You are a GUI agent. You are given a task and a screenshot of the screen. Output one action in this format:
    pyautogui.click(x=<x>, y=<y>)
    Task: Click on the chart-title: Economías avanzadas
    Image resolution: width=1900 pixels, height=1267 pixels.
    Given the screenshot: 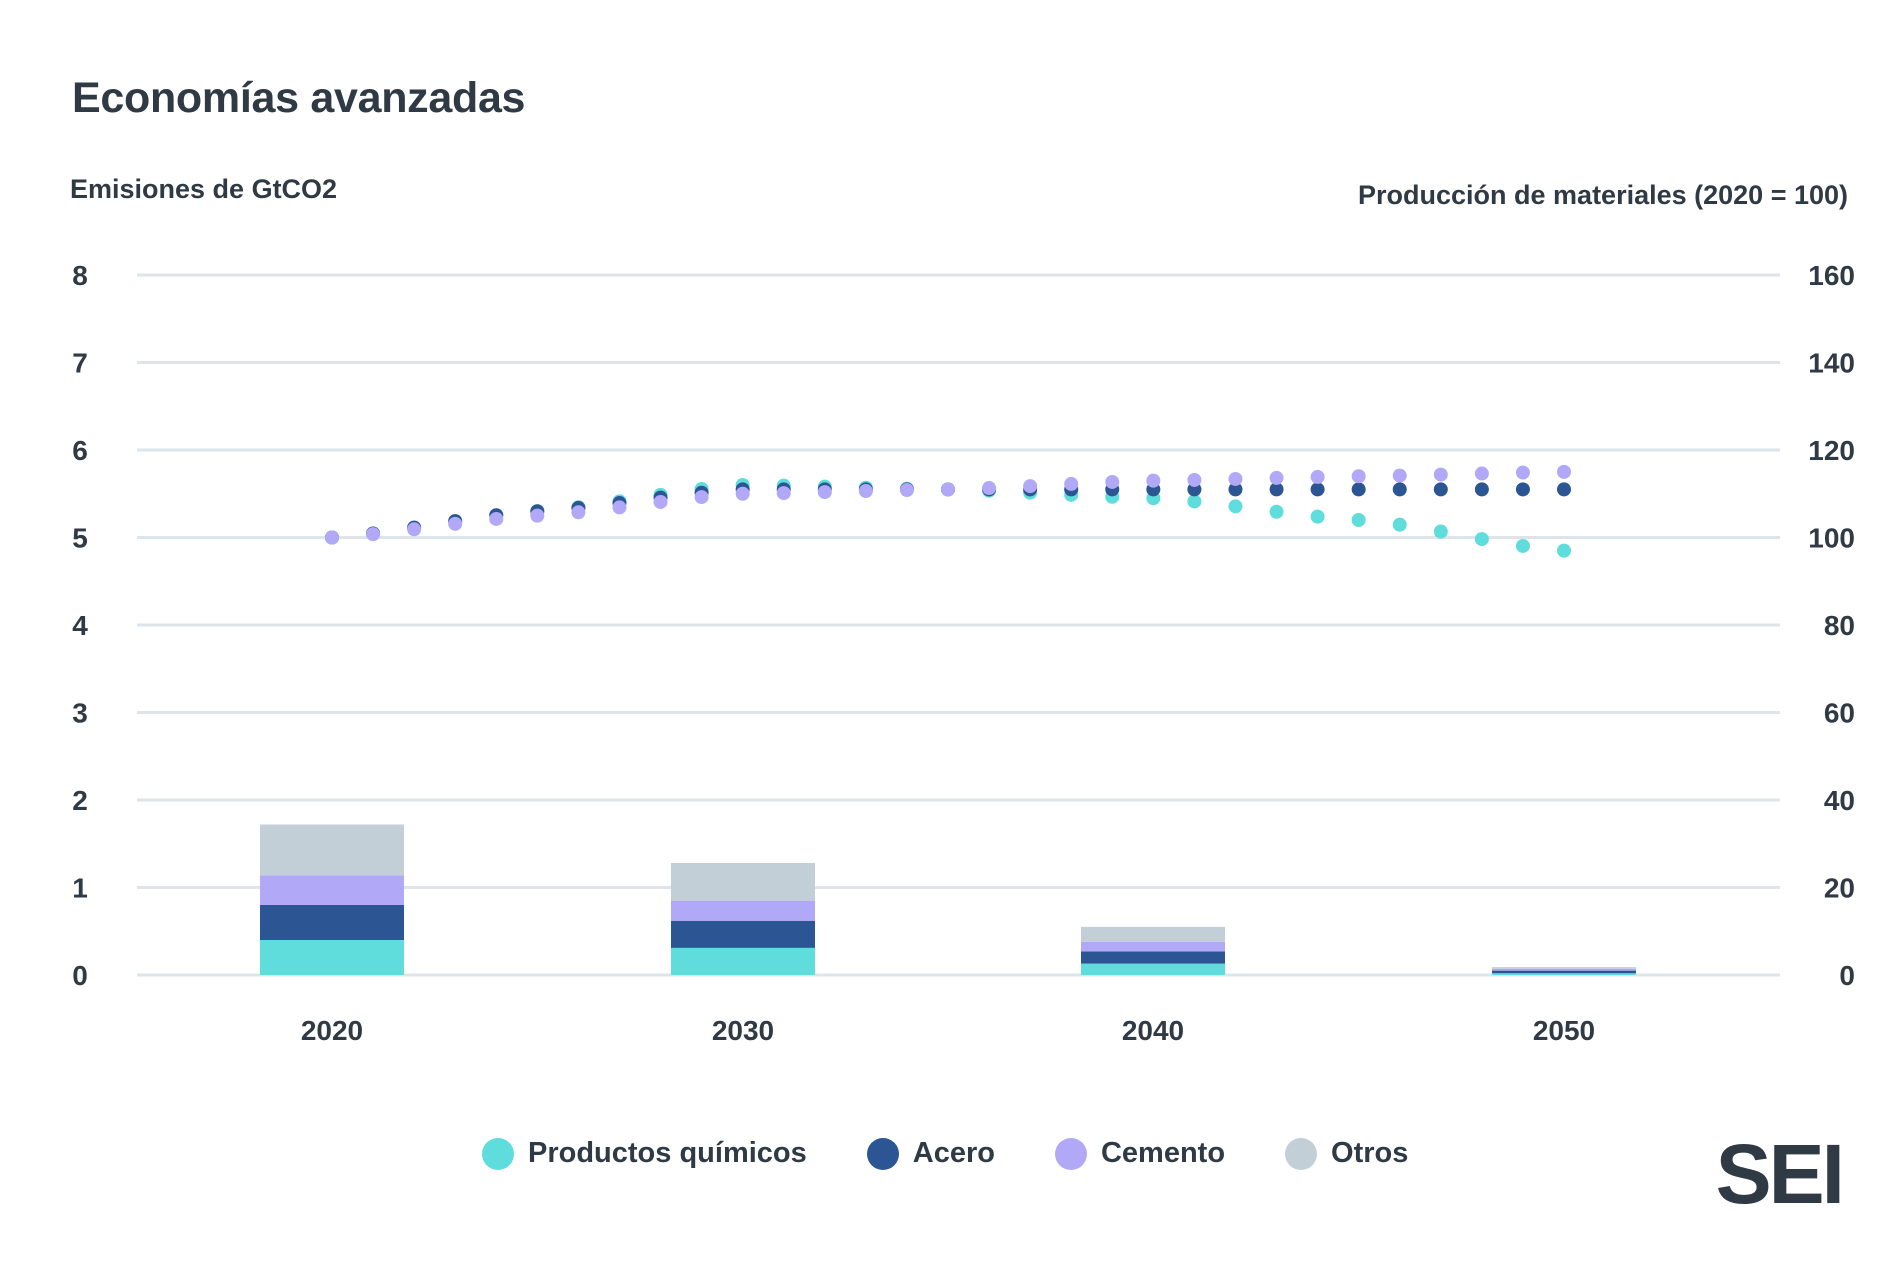 What is the action you would take?
    pyautogui.click(x=299, y=98)
    